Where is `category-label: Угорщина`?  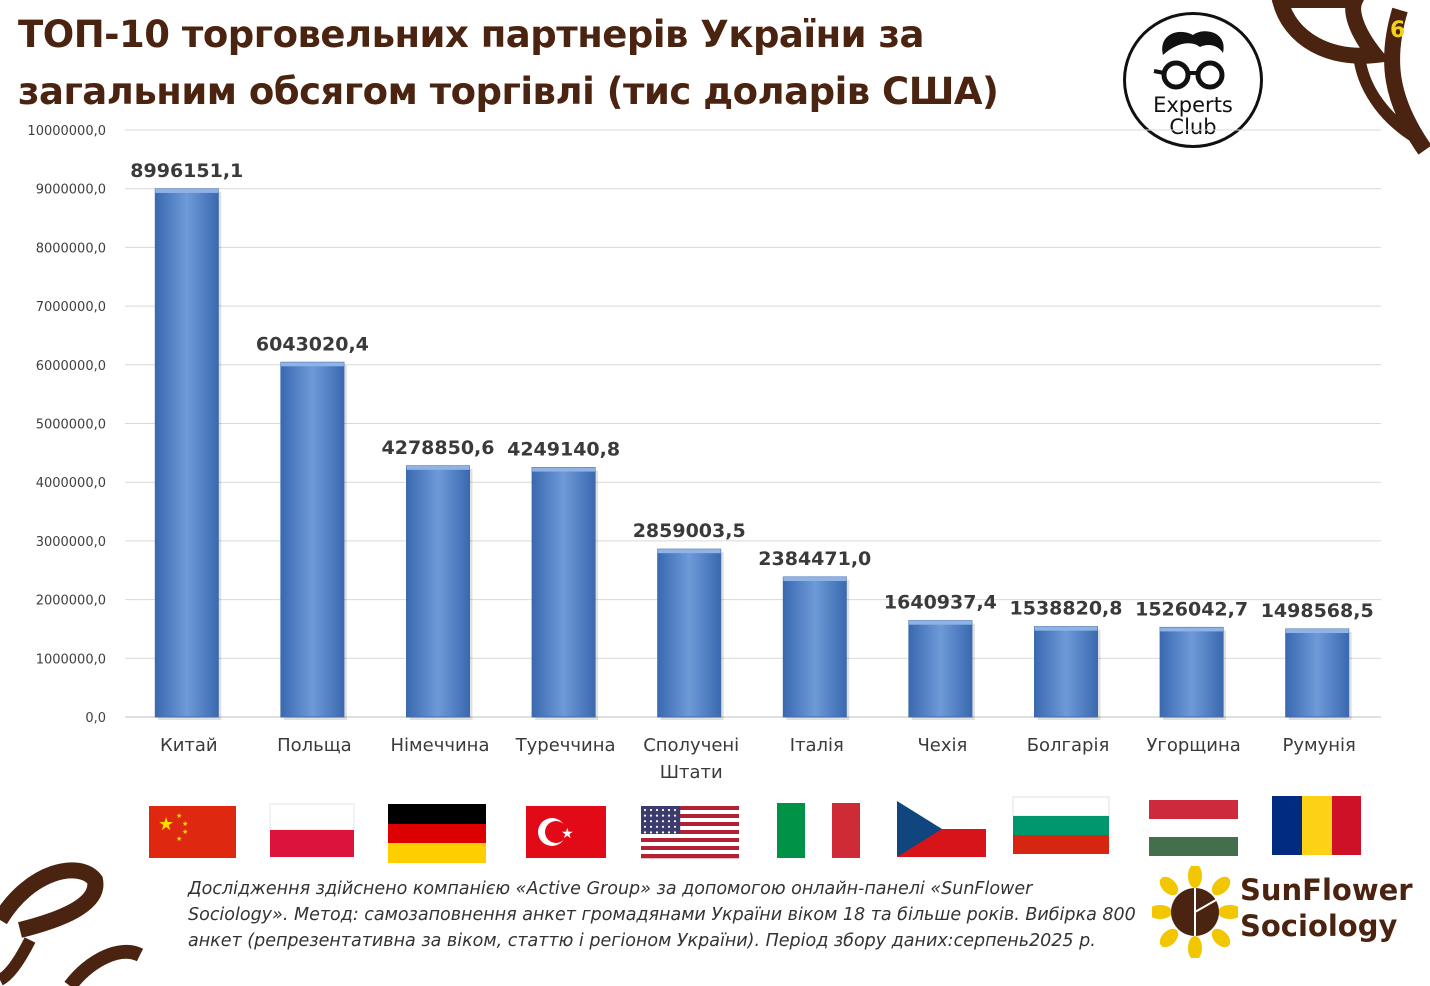 category-label: Угорщина is located at coordinates (1193, 745).